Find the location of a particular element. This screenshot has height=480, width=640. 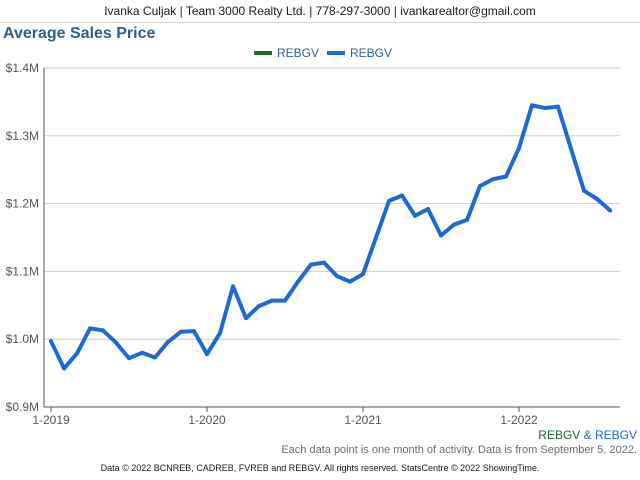

x-tick-label: 1-2021 is located at coordinates (363, 420).